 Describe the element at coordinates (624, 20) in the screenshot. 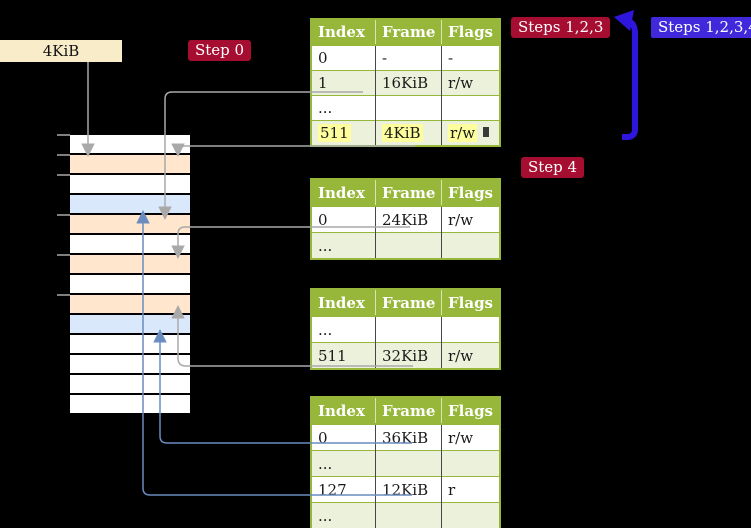

I see `big-loop-arrowhead` at that location.